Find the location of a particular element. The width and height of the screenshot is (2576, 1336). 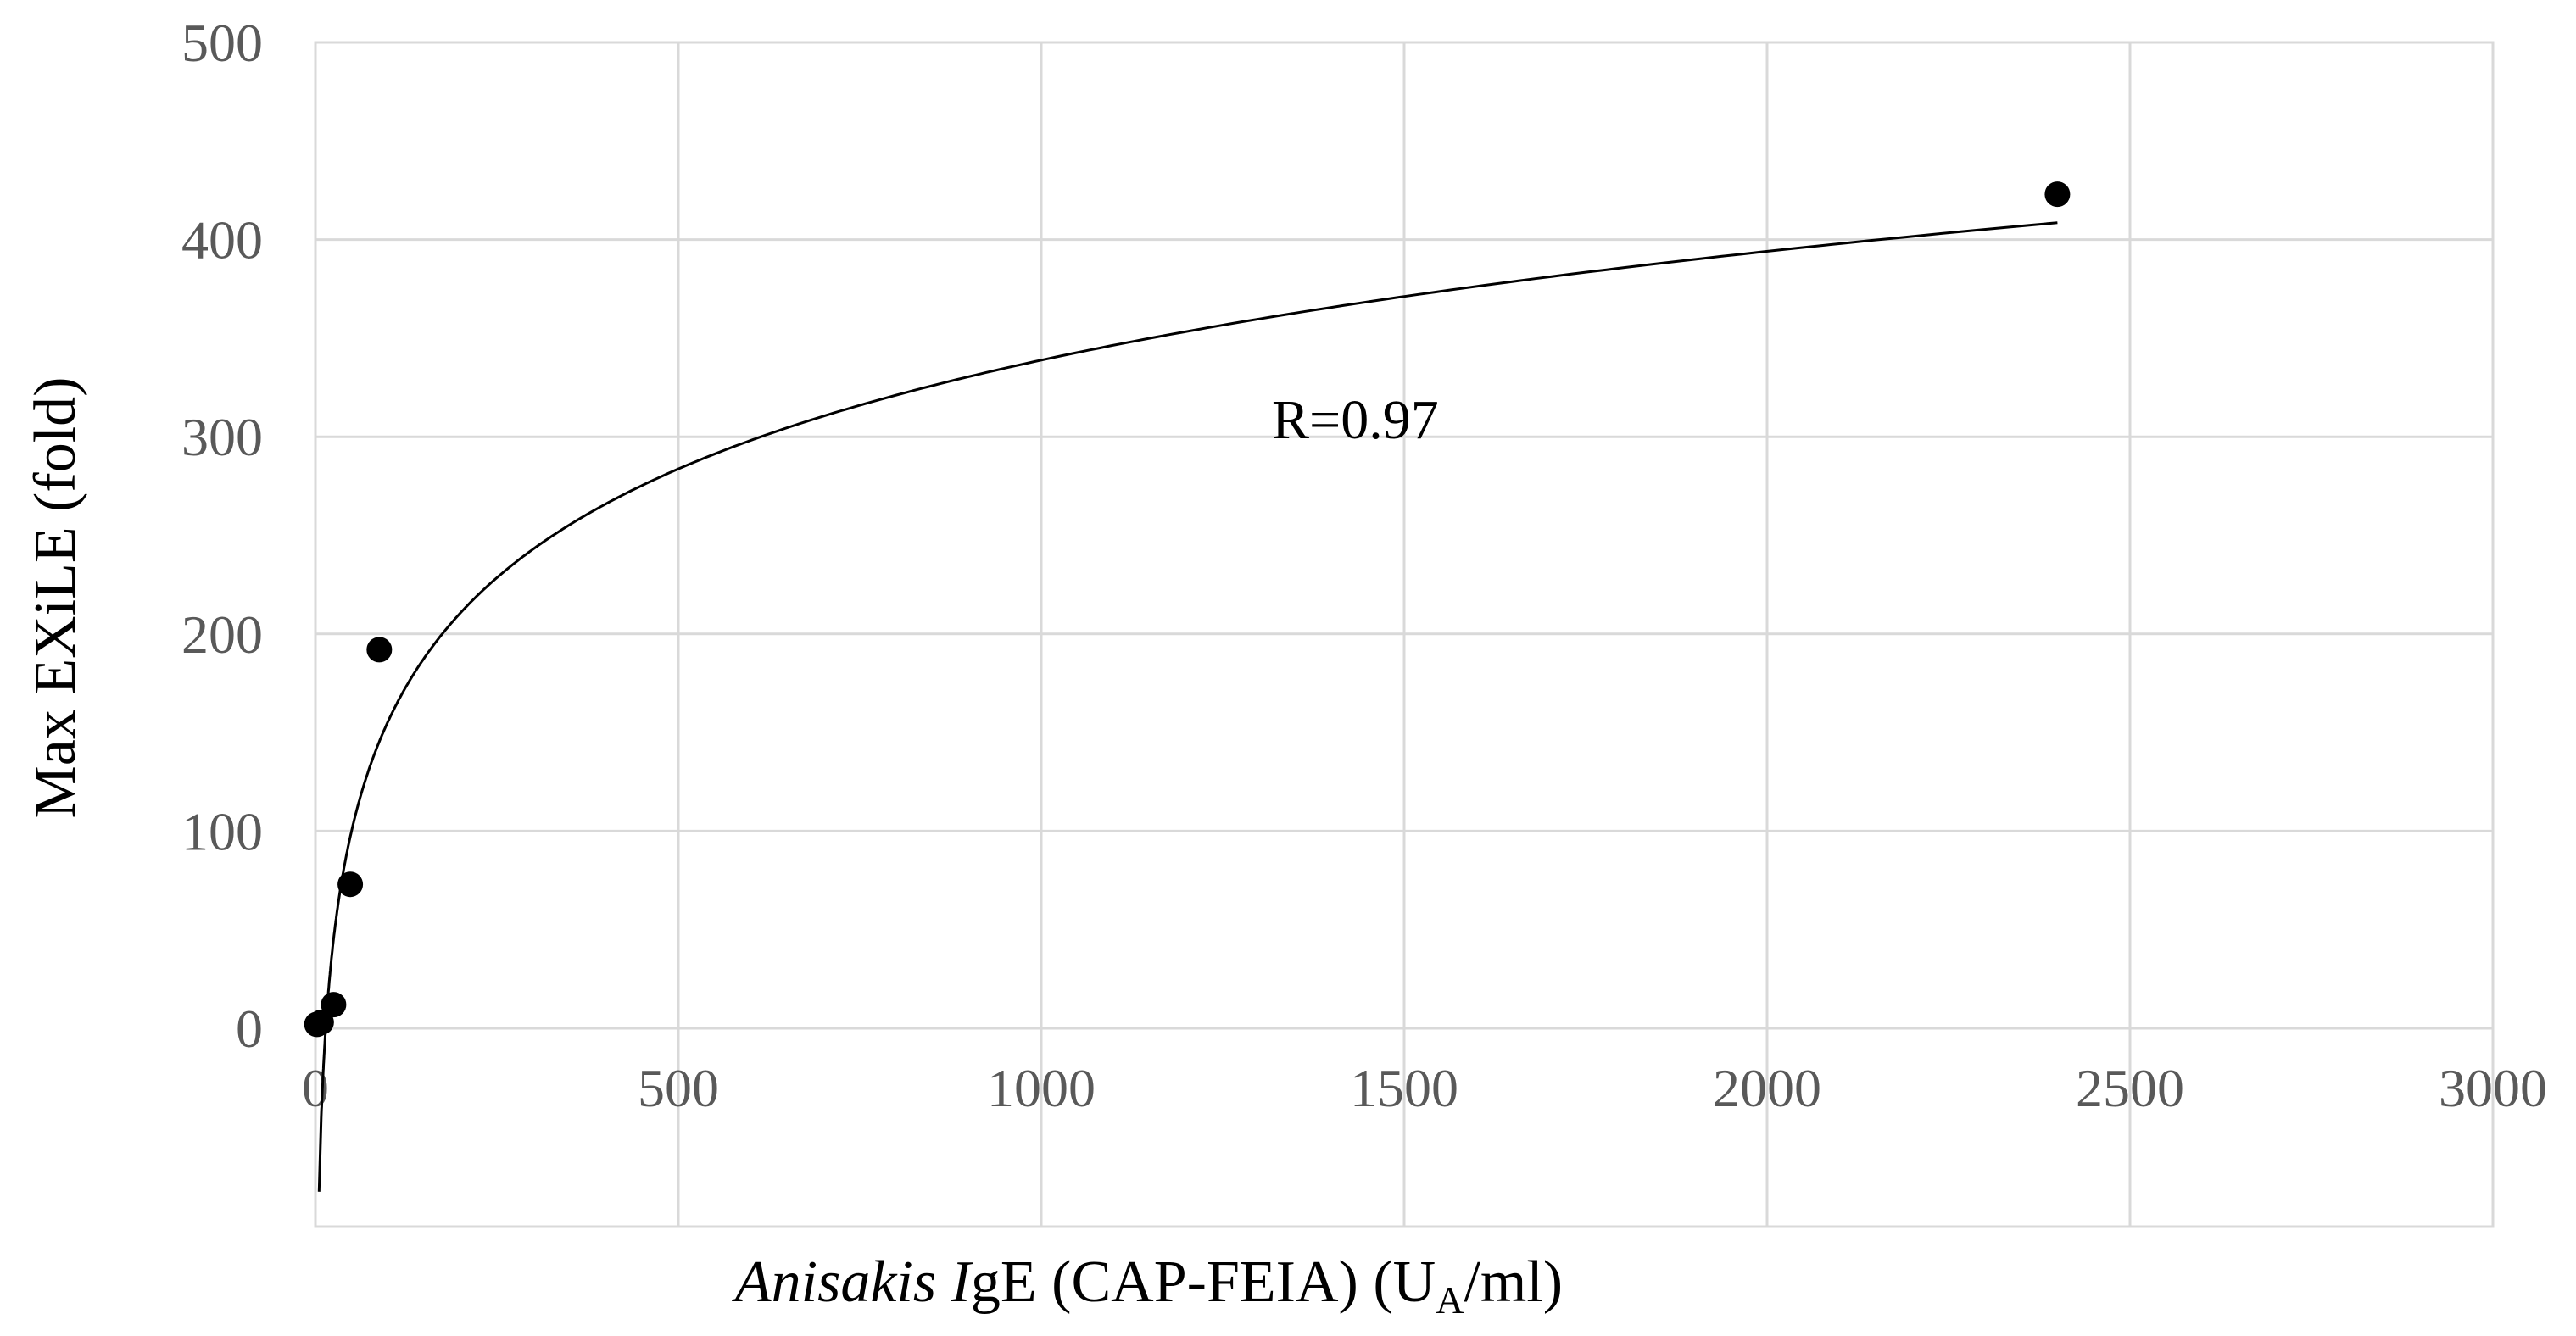

x-tick-label: 2000 is located at coordinates (1767, 1088).